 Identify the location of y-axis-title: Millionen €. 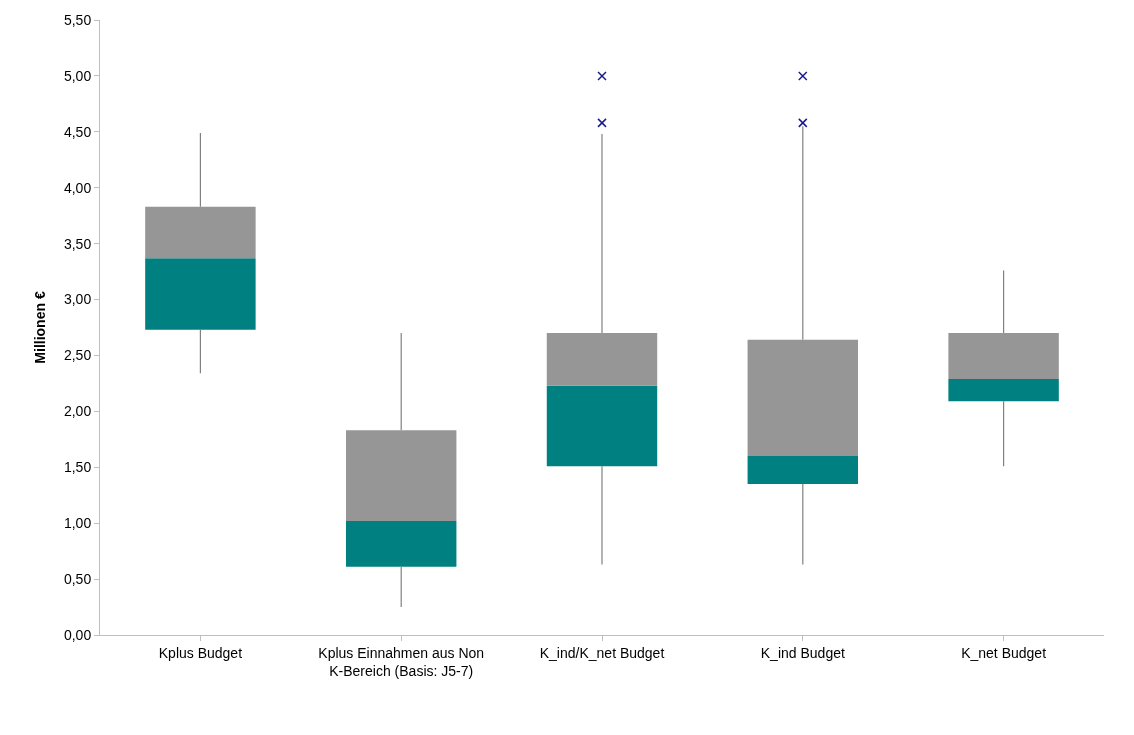
(39, 327).